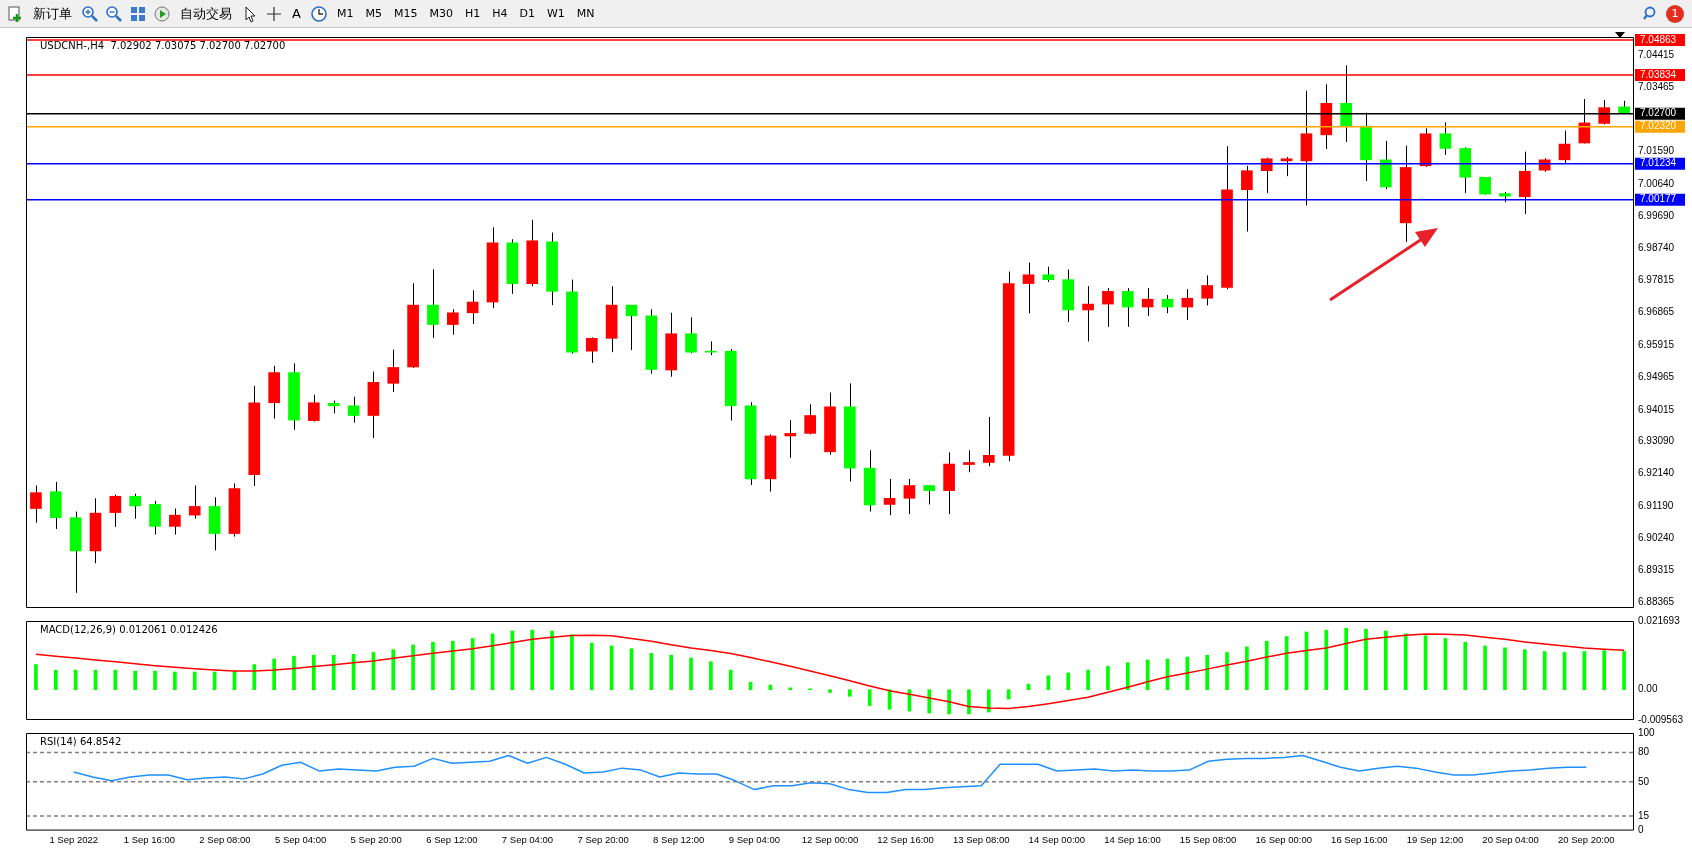 This screenshot has height=854, width=1692. Describe the element at coordinates (1656, 87) in the screenshot. I see `y-tick-label: 7.03465` at that location.